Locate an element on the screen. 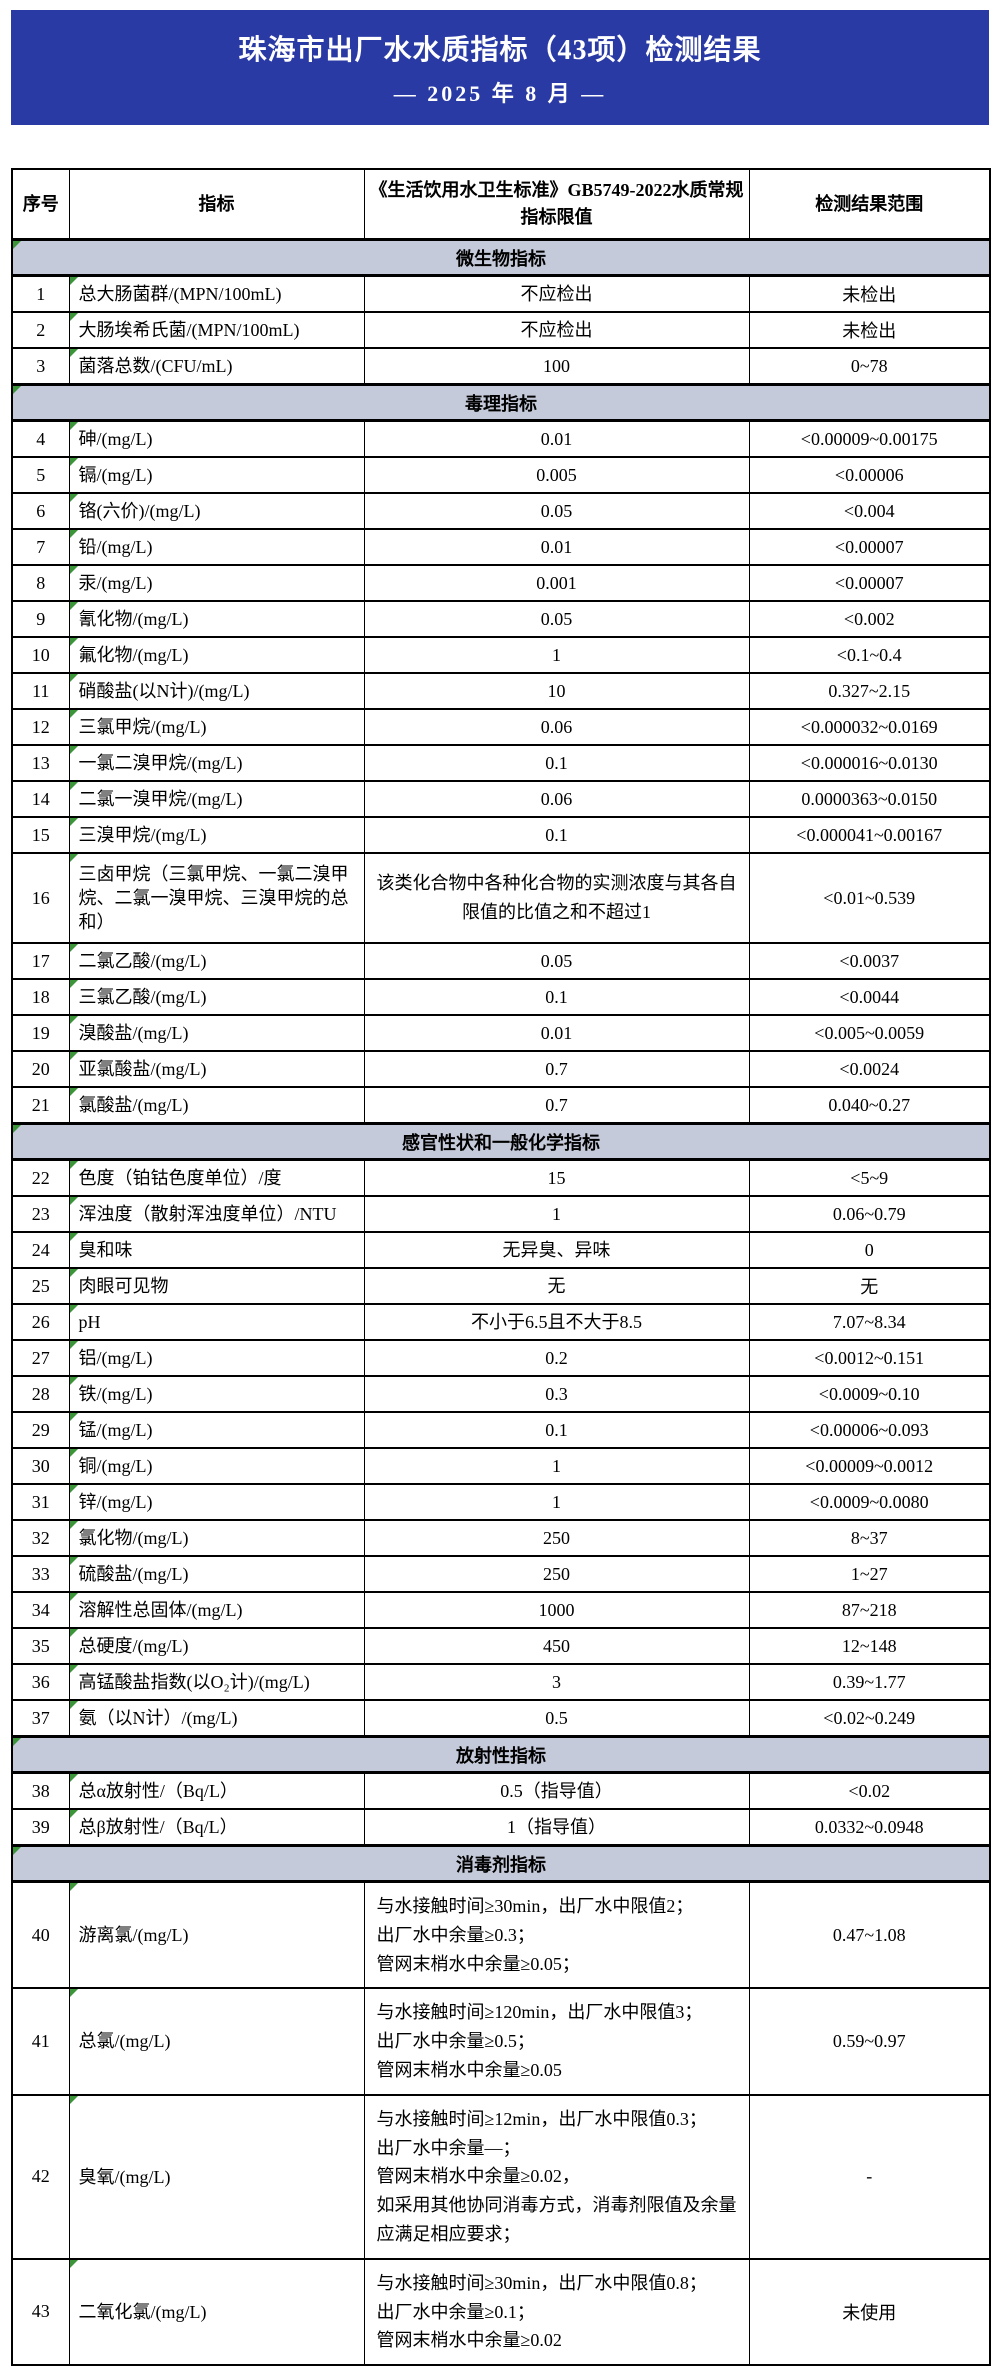  section-row: 感官性状和一般化学指标 is located at coordinates (501, 1141).